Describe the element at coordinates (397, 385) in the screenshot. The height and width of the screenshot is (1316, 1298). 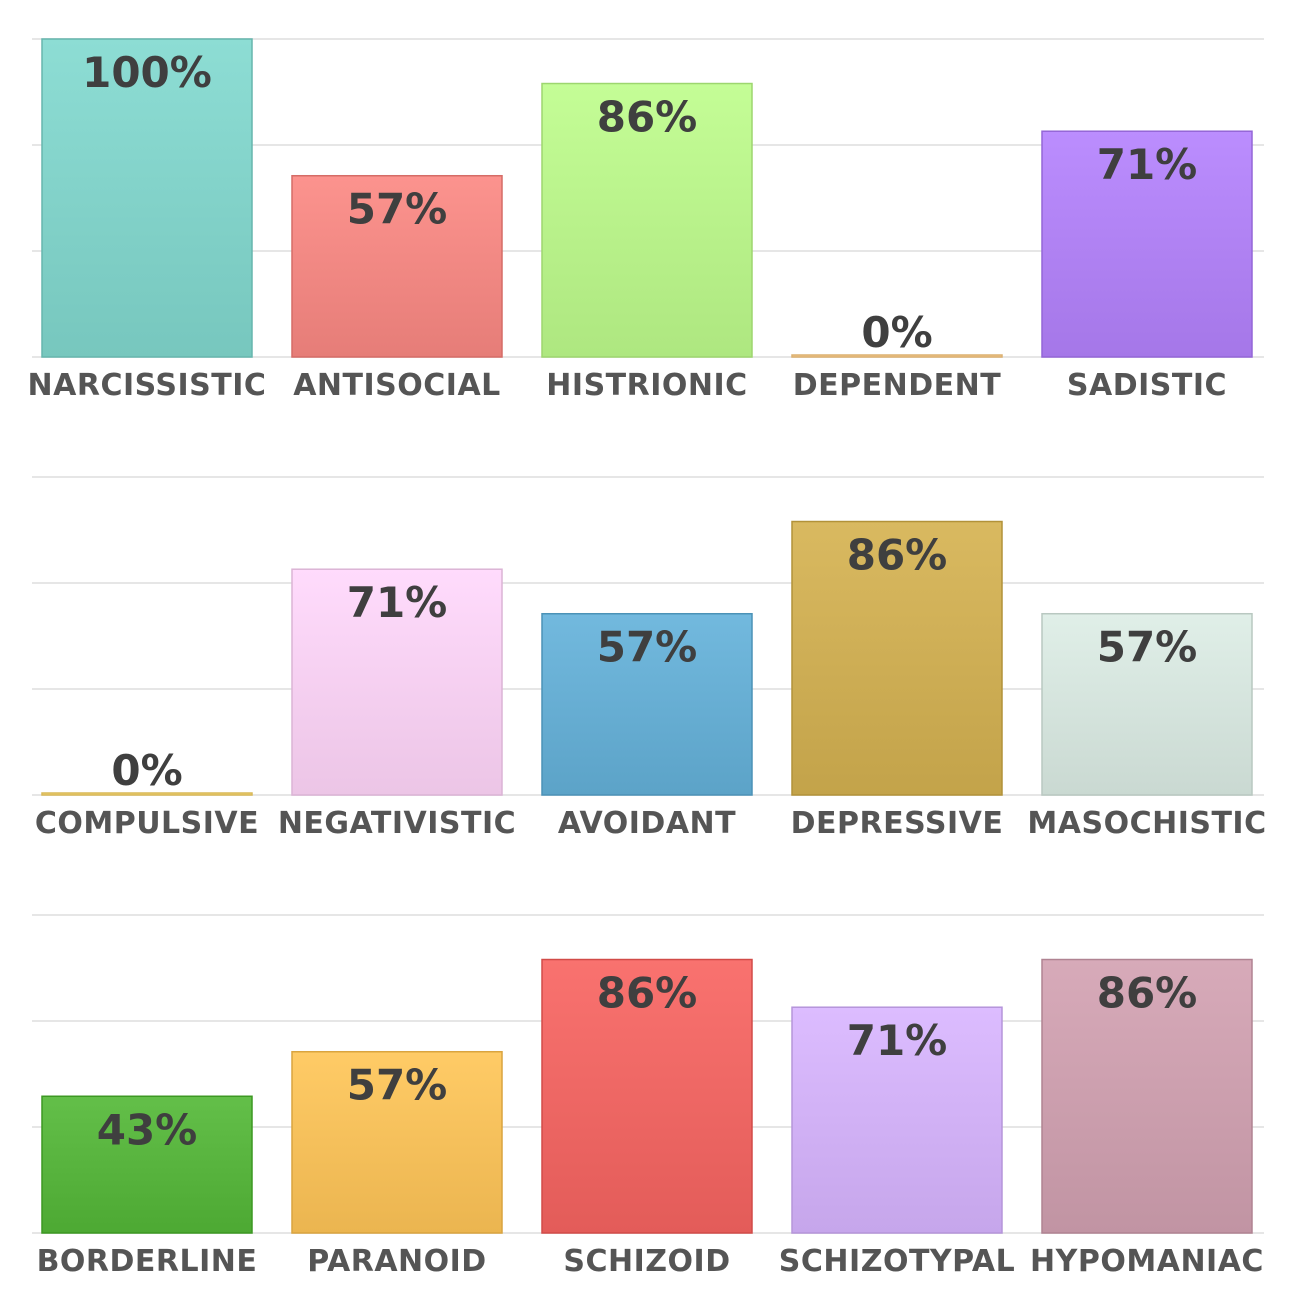
I see `category-label-antisocial: ANTISOCIAL` at that location.